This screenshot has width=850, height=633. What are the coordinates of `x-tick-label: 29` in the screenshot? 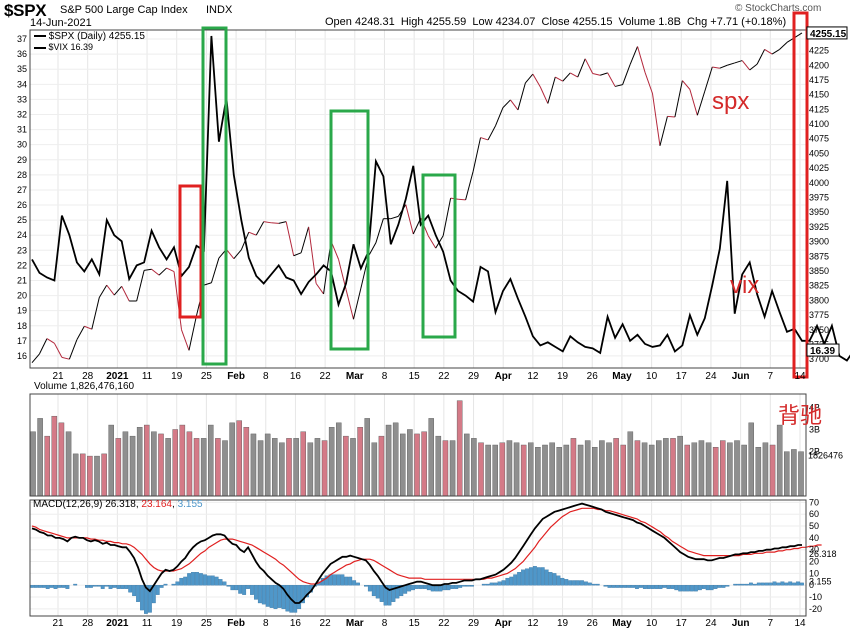 It's located at (474, 623).